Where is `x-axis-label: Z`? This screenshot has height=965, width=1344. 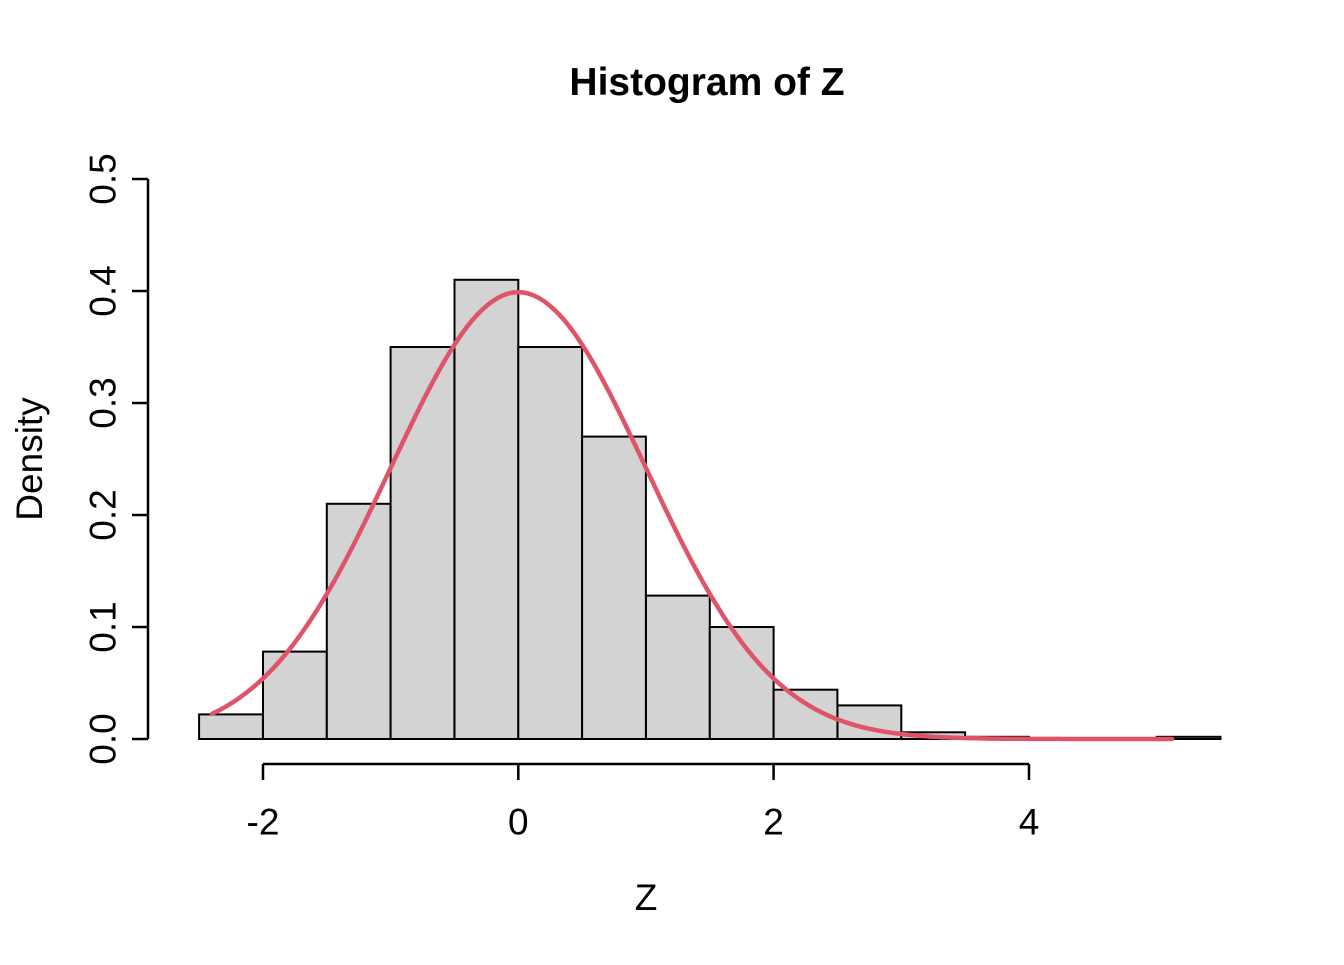 x-axis-label: Z is located at coordinates (646, 897).